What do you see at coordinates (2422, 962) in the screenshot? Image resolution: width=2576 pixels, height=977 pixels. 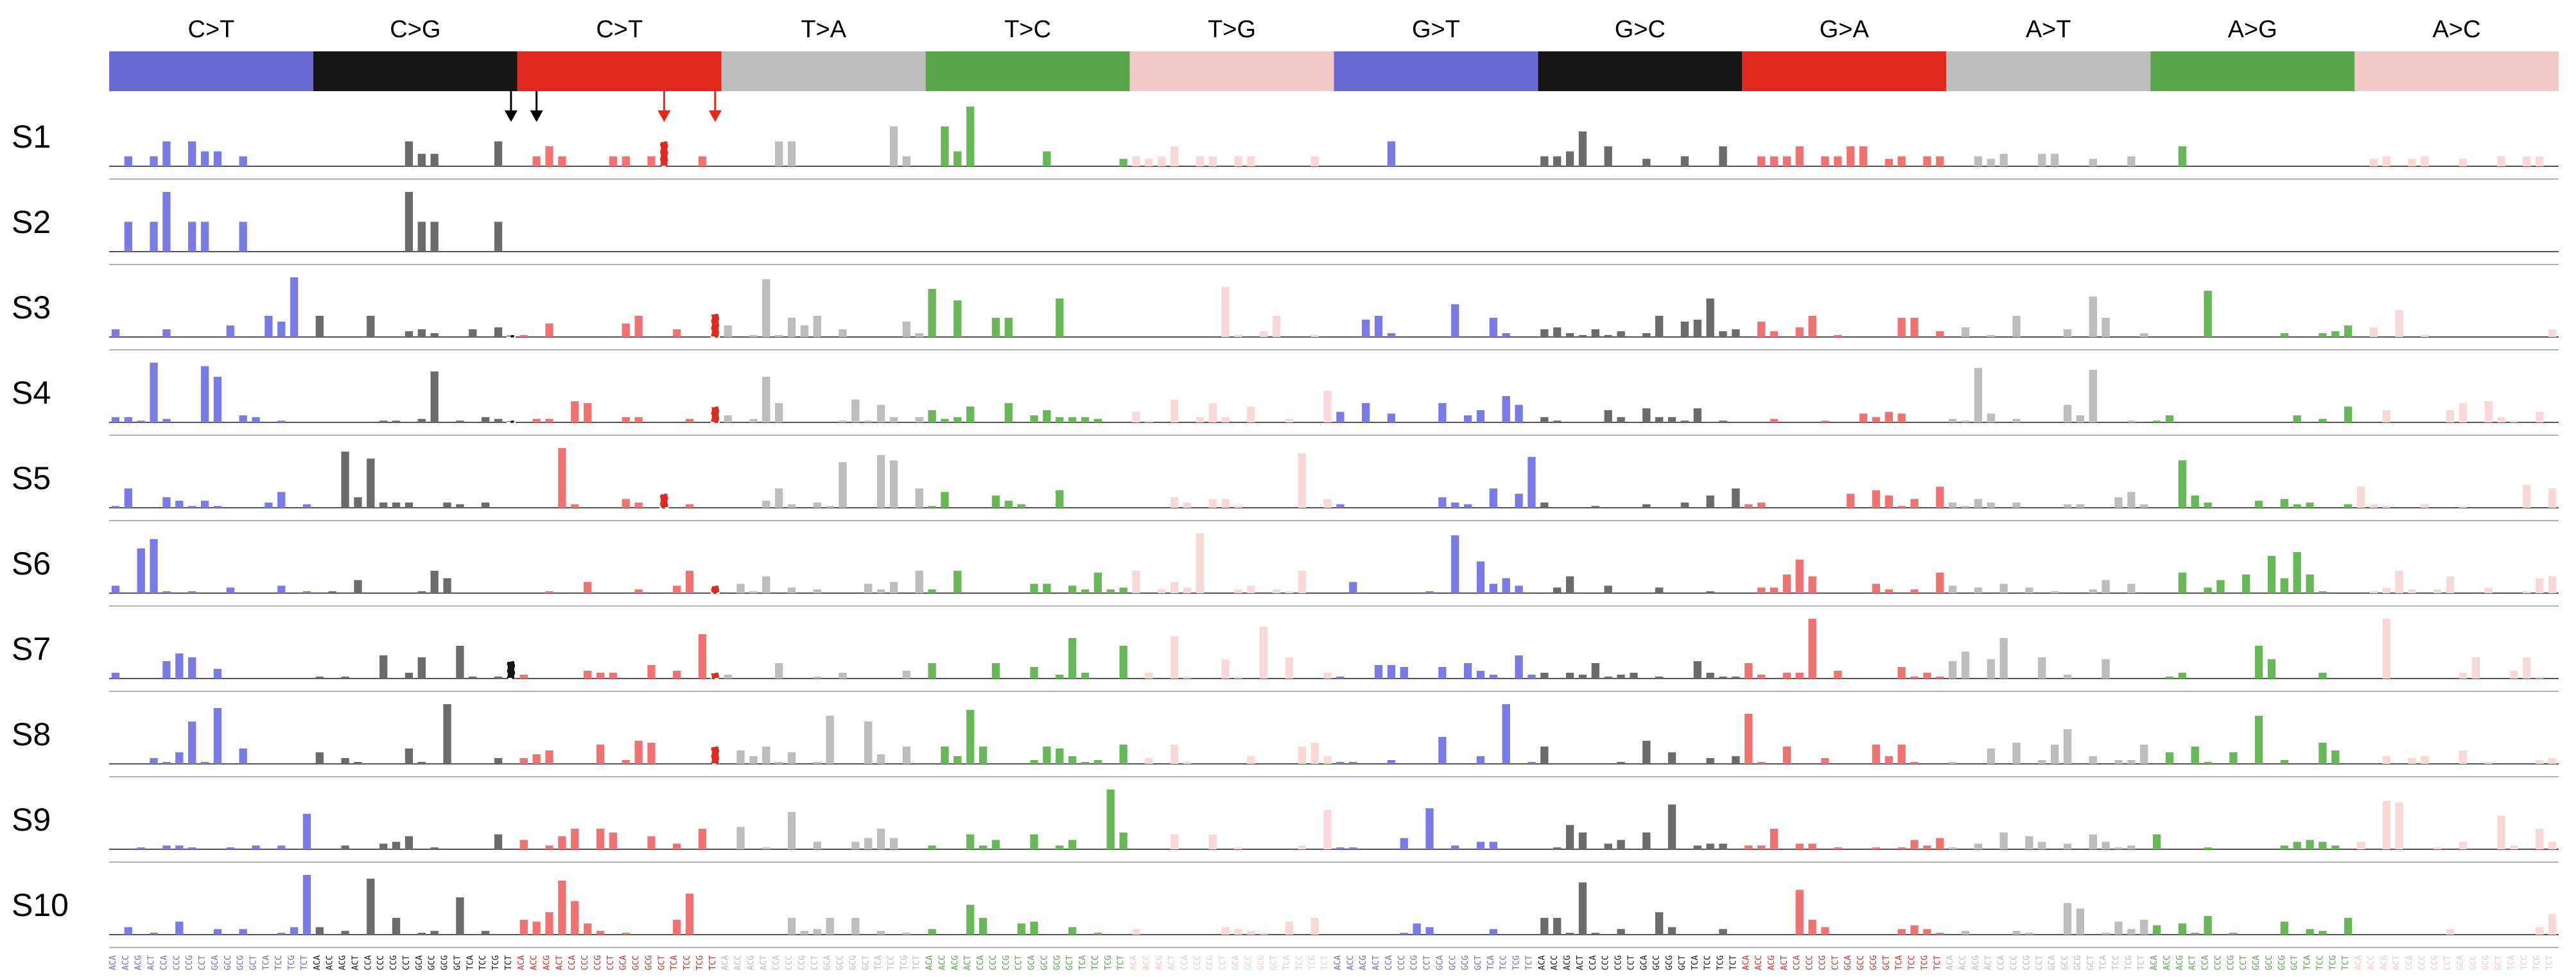 I see `context-label-11-5: CCC` at bounding box center [2422, 962].